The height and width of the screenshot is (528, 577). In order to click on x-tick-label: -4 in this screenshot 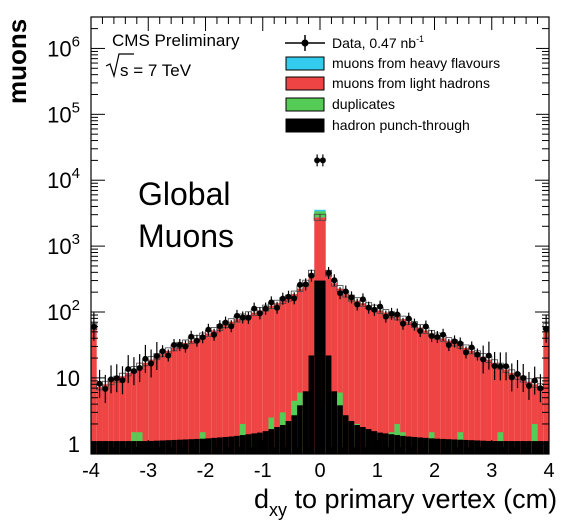, I will do `click(91, 471)`.